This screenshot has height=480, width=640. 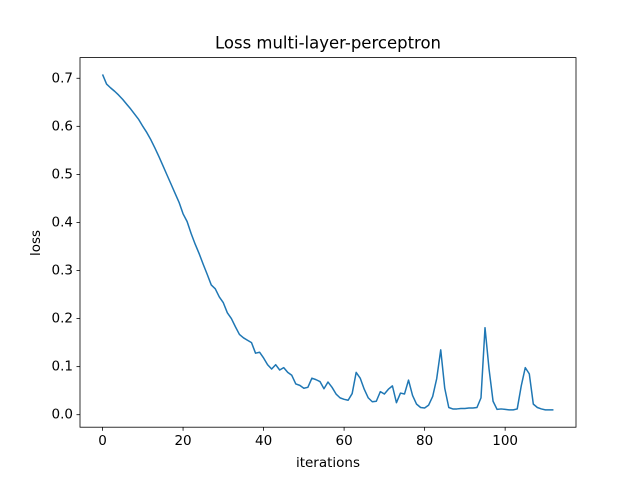 I want to click on x-tick-label: 100, so click(x=505, y=441).